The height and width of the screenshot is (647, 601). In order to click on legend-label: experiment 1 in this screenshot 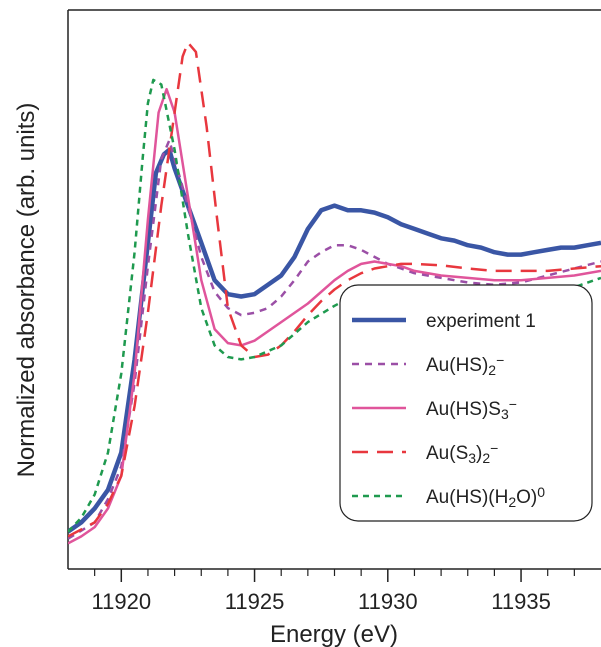, I will do `click(481, 321)`.